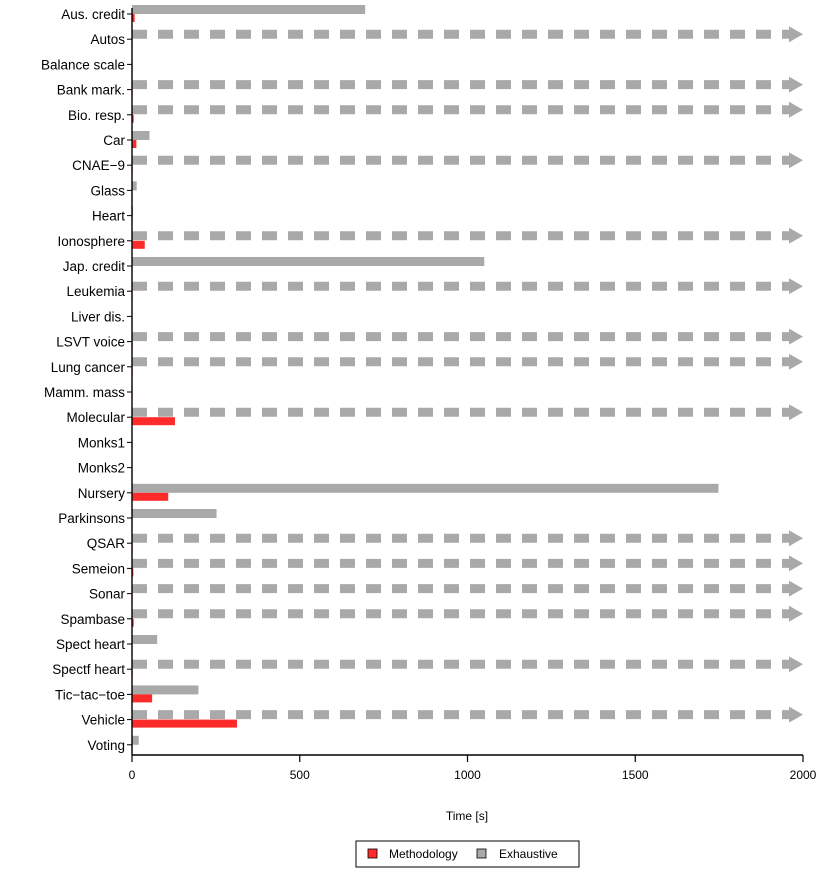 The height and width of the screenshot is (875, 831). Describe the element at coordinates (796, 412) in the screenshot. I see `exhaustive-arrow-head-molecular` at that location.